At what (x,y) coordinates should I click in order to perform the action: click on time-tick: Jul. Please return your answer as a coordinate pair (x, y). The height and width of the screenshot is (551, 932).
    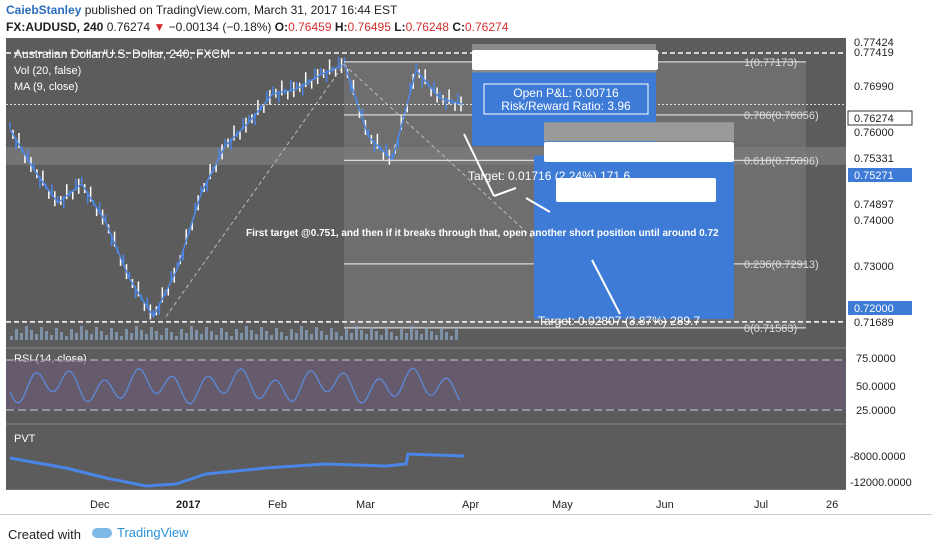
    Looking at the image, I should click on (761, 505).